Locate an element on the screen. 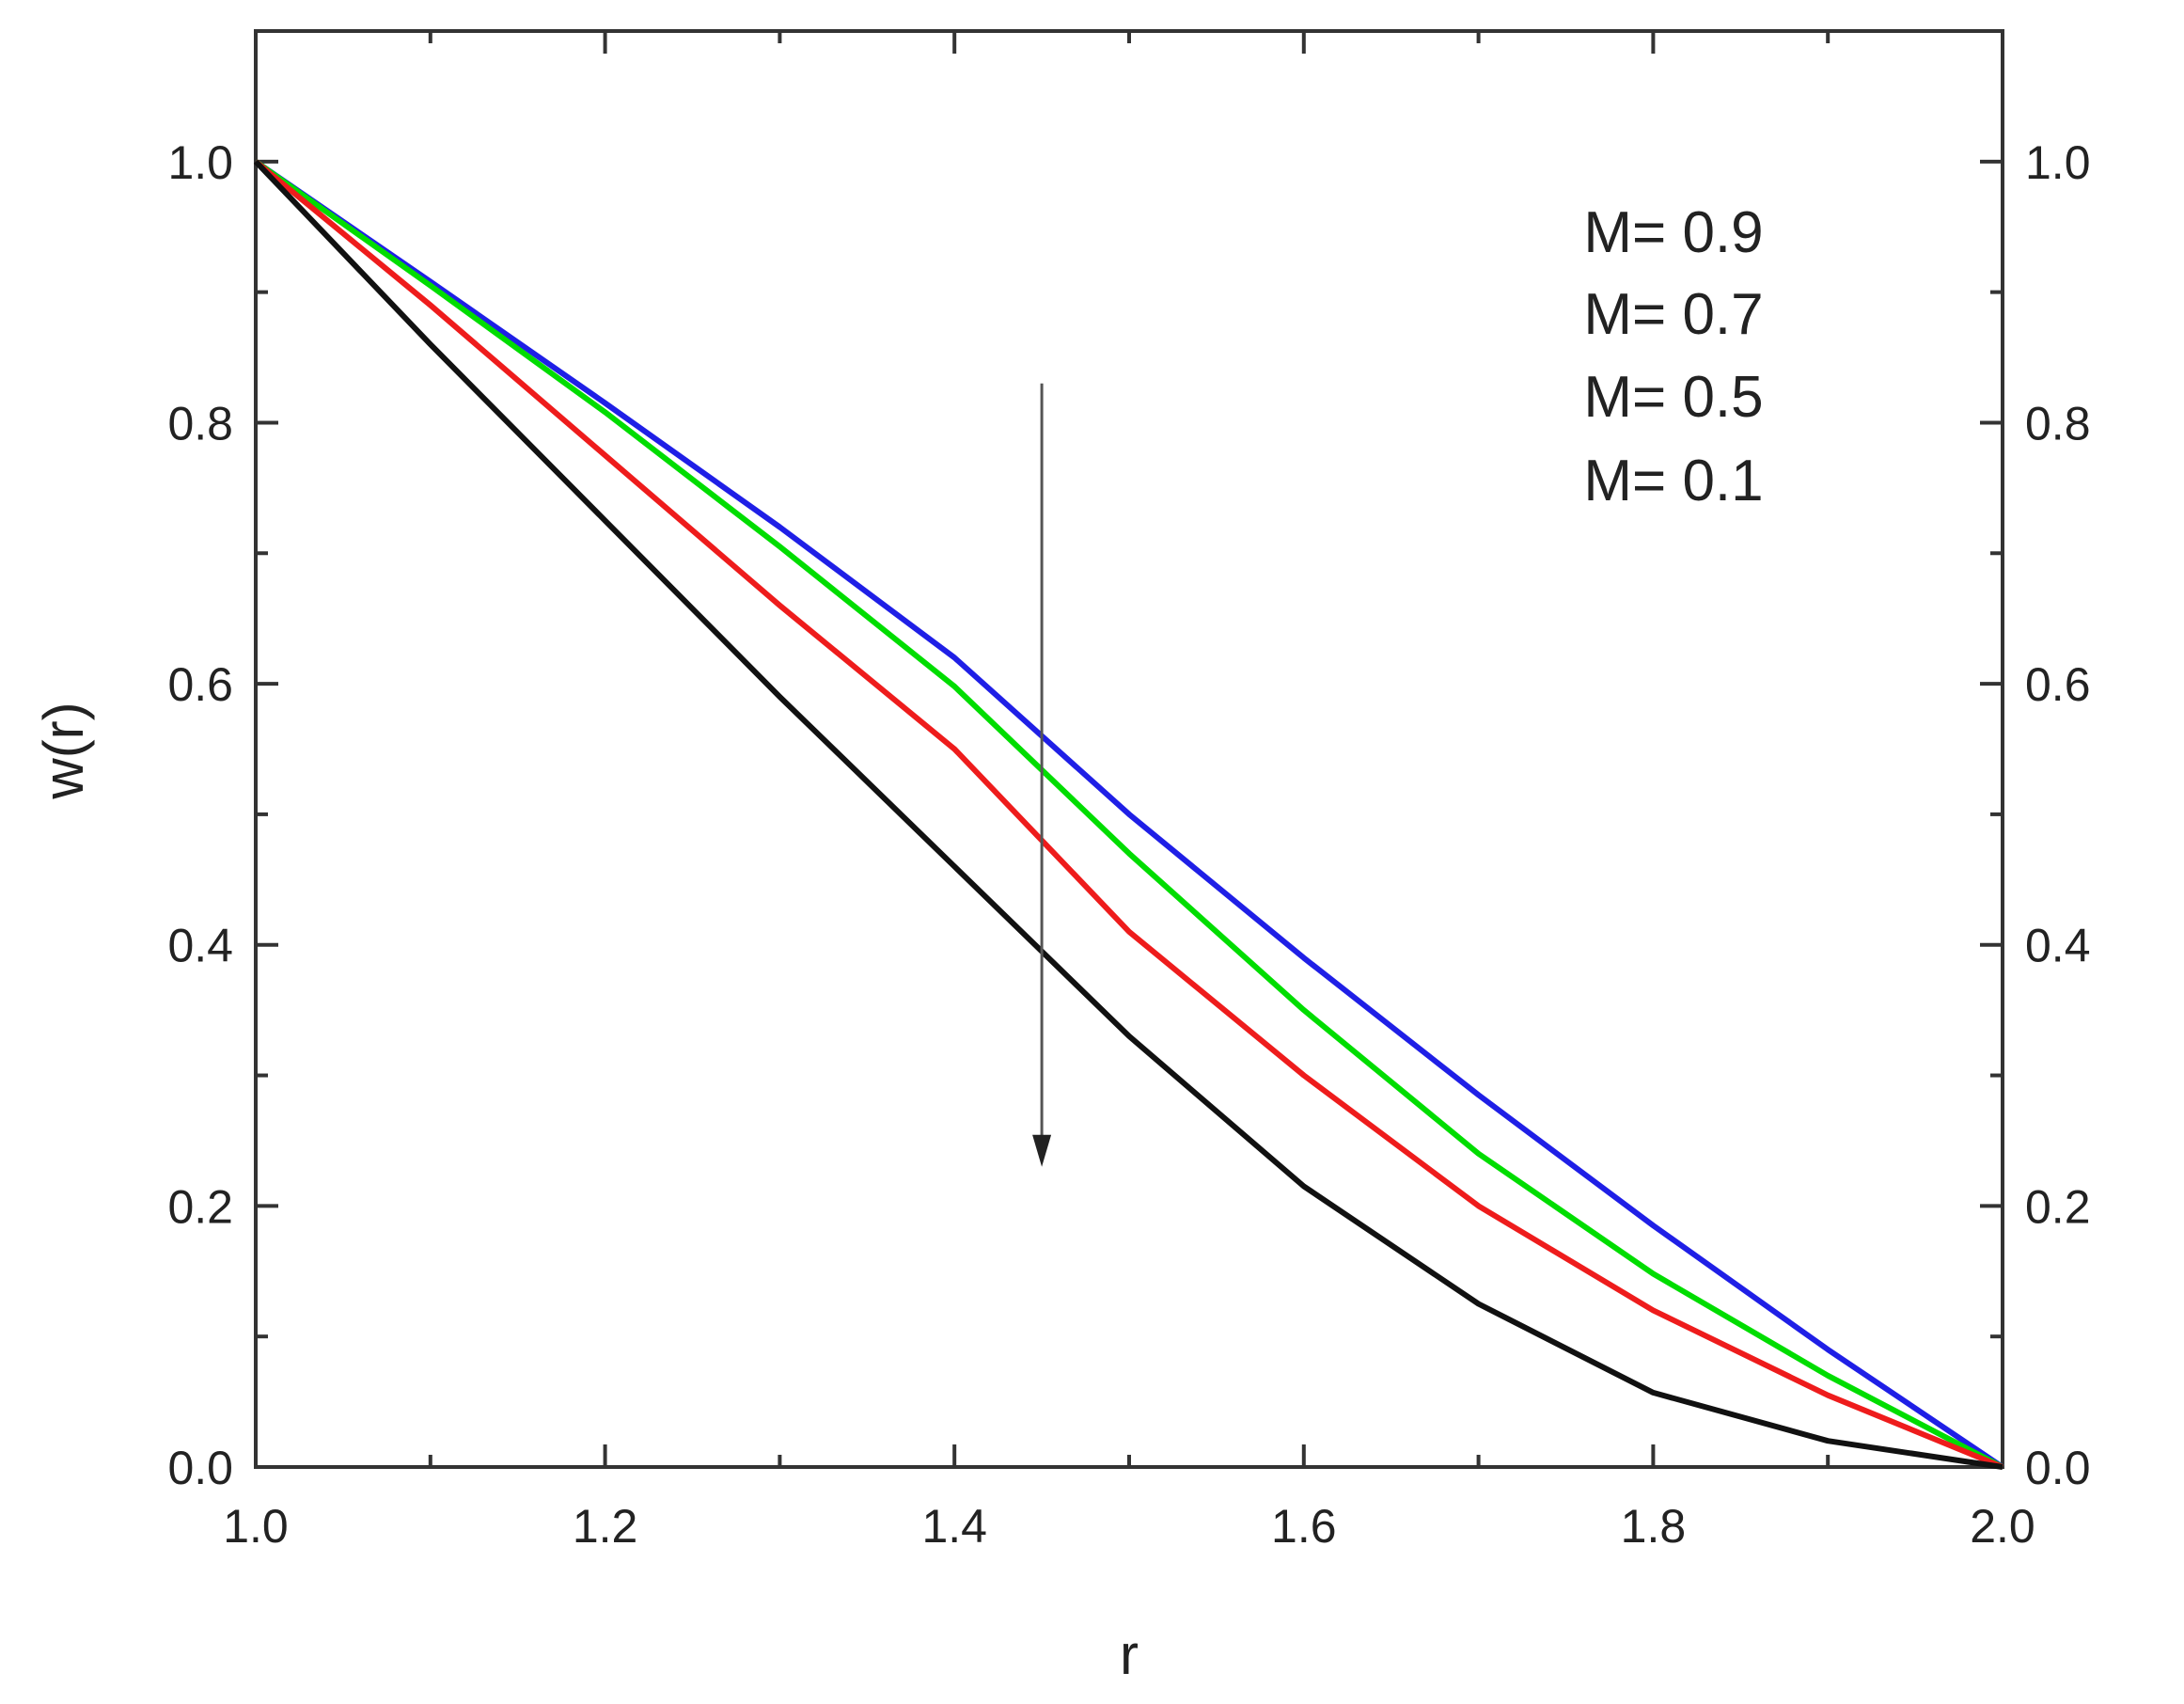 The height and width of the screenshot is (1704, 2184). y-tick-label-right: 1.0 is located at coordinates (2058, 162).